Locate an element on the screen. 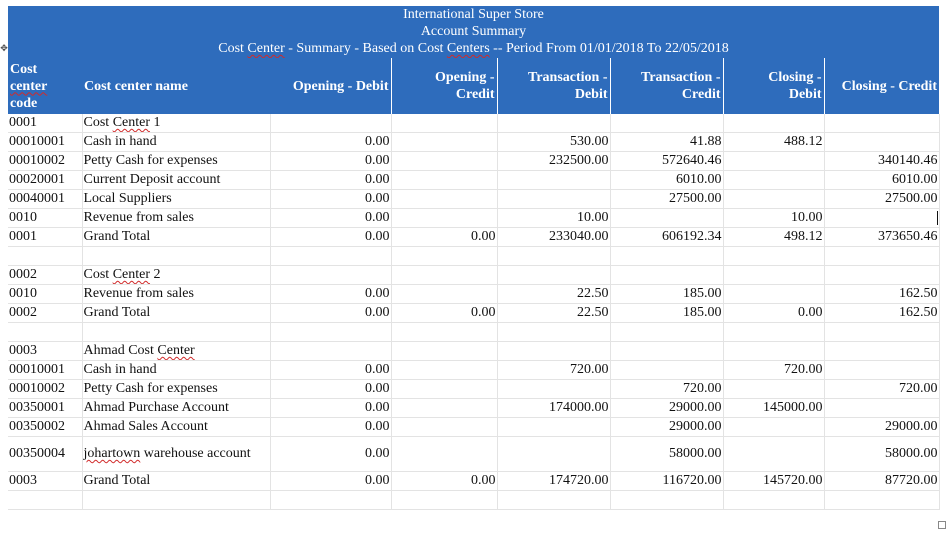 The height and width of the screenshot is (533, 949). cell-tc: 720.00 is located at coordinates (667, 389).